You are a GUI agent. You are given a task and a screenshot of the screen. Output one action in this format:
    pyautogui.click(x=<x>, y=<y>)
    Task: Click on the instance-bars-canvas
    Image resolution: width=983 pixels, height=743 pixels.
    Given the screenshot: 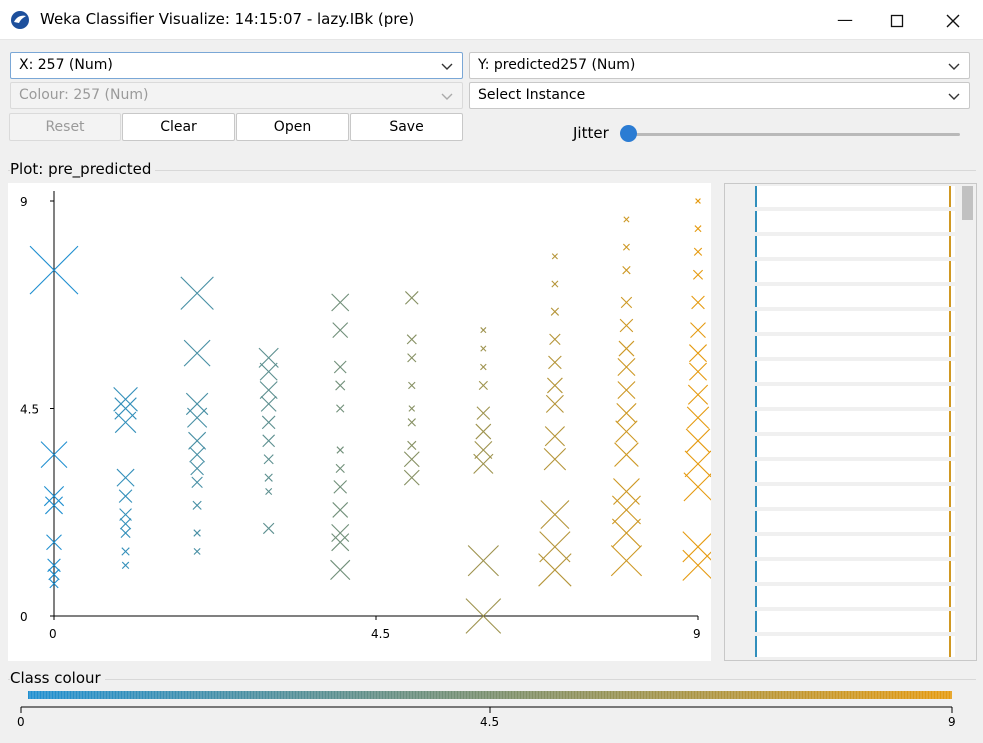 What is the action you would take?
    pyautogui.click(x=855, y=421)
    